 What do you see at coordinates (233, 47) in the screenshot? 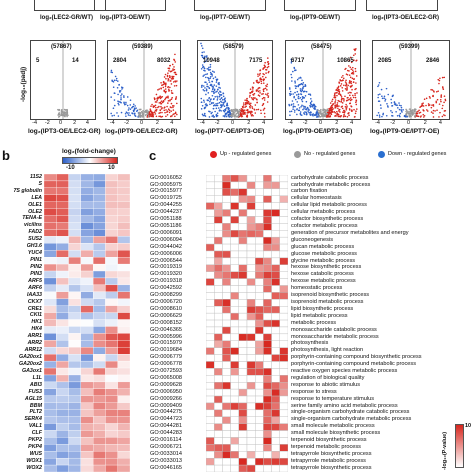
I see `total-count: (58579)` at bounding box center [233, 47].